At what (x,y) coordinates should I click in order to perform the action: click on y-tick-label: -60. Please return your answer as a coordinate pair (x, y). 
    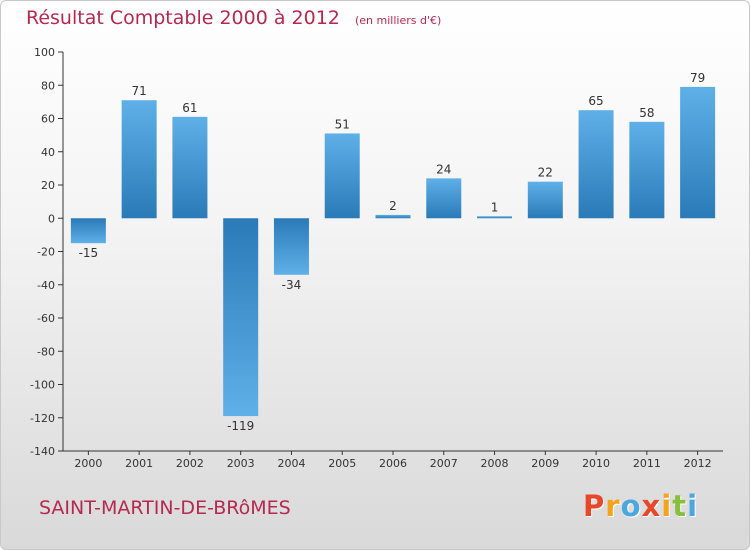
    Looking at the image, I should click on (46, 318).